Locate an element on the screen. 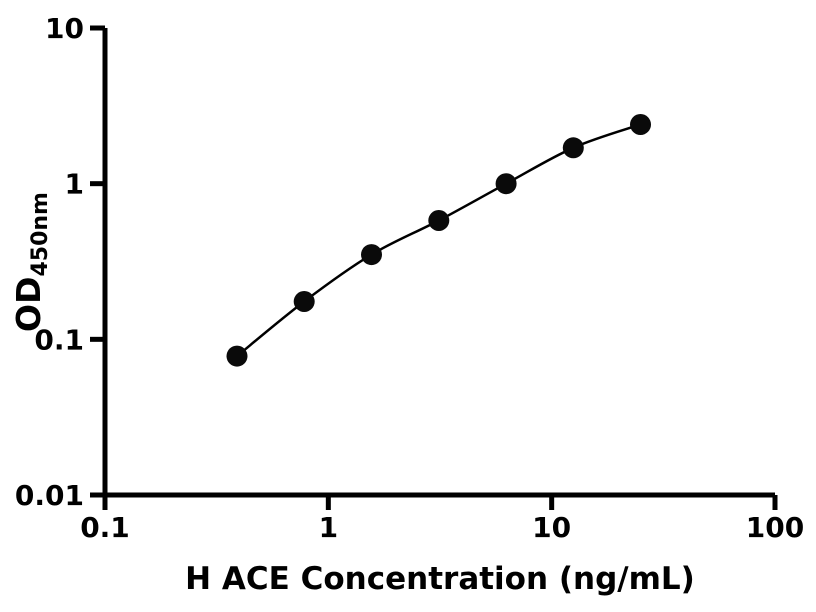  y-tick-label: 10 is located at coordinates (64, 28).